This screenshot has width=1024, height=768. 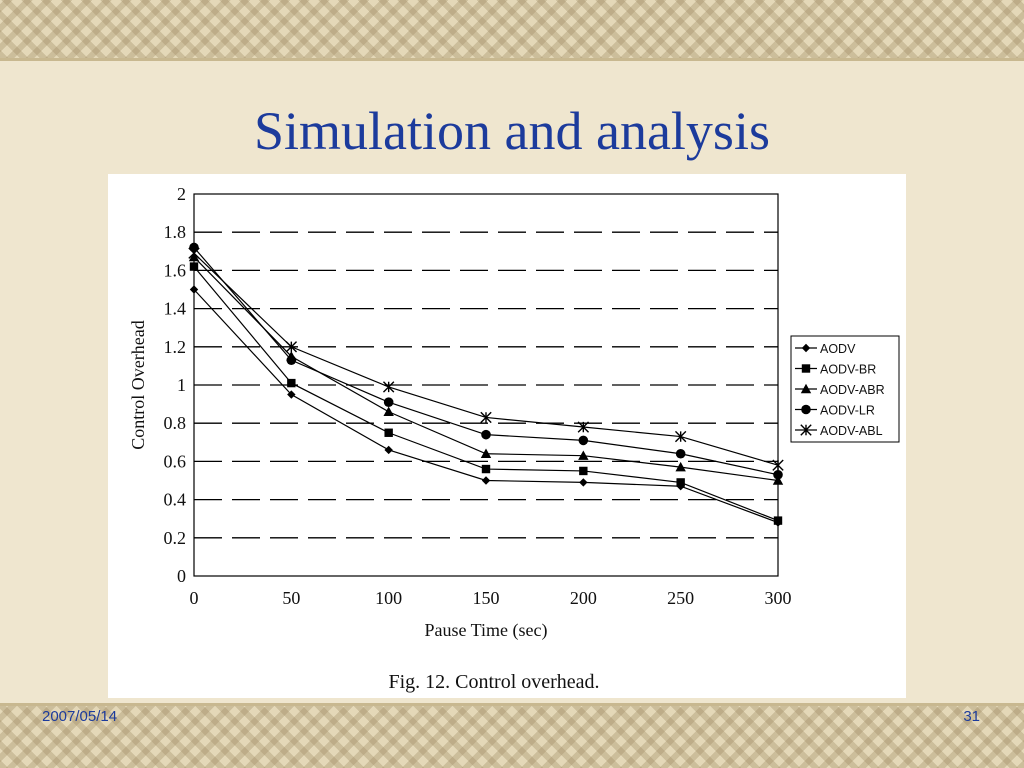 I want to click on y-tick-label: 1.4, so click(x=175, y=309).